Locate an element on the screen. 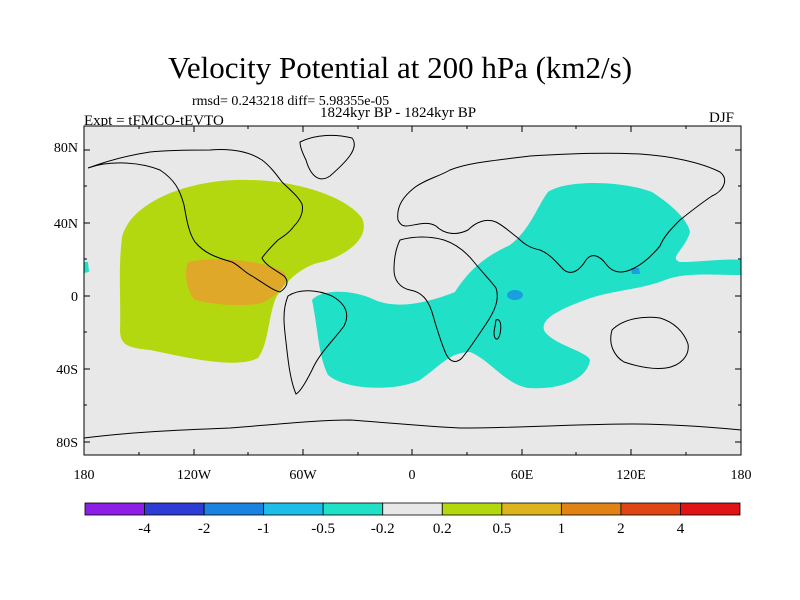 The height and width of the screenshot is (600, 800). colorbar-label: 1 is located at coordinates (562, 529).